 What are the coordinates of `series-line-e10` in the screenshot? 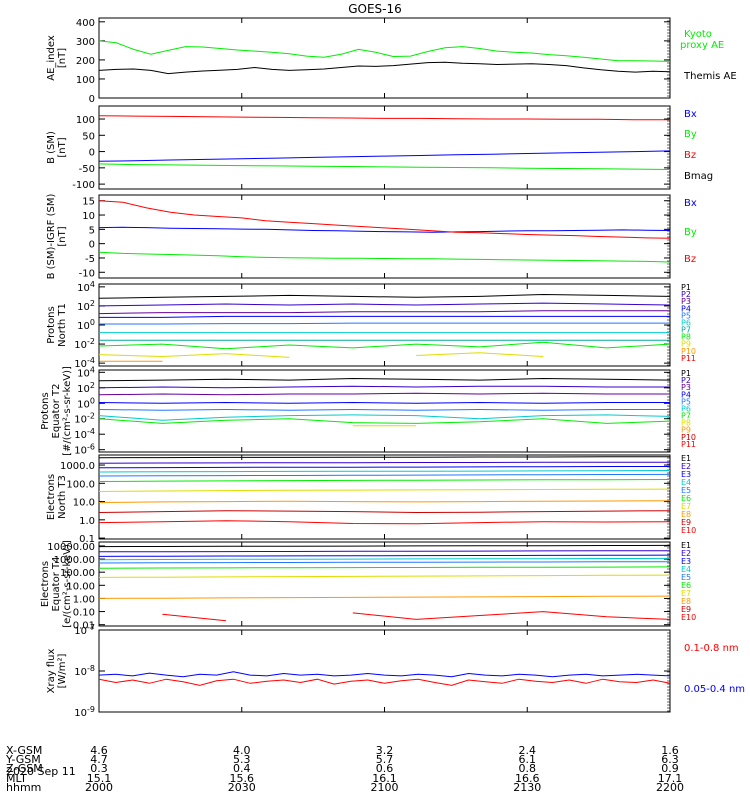 It's located at (384, 522).